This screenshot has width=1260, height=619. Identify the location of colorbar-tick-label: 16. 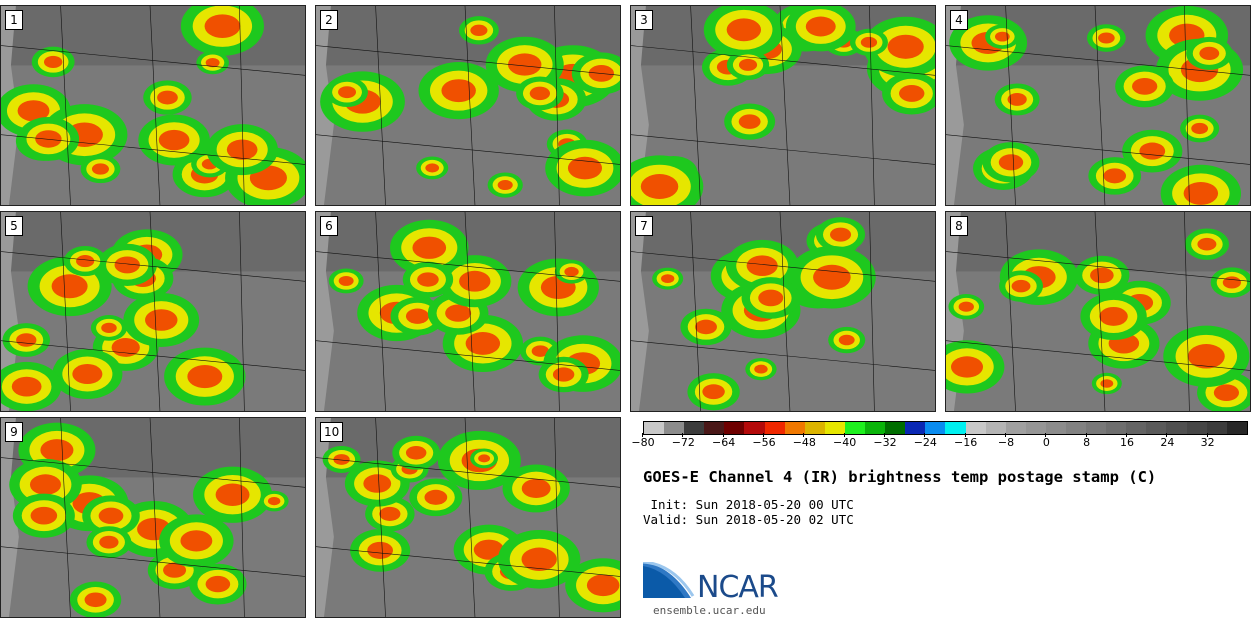
(1127, 441).